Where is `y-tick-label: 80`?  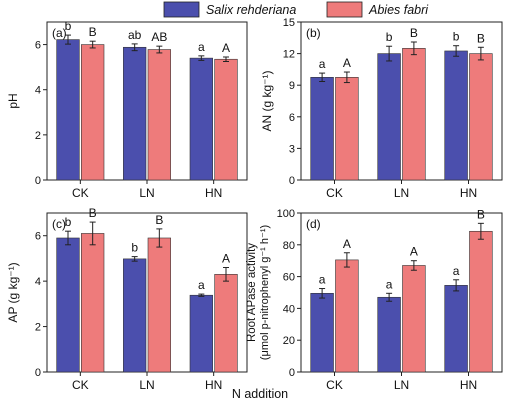 y-tick-label: 80 is located at coordinates (289, 246).